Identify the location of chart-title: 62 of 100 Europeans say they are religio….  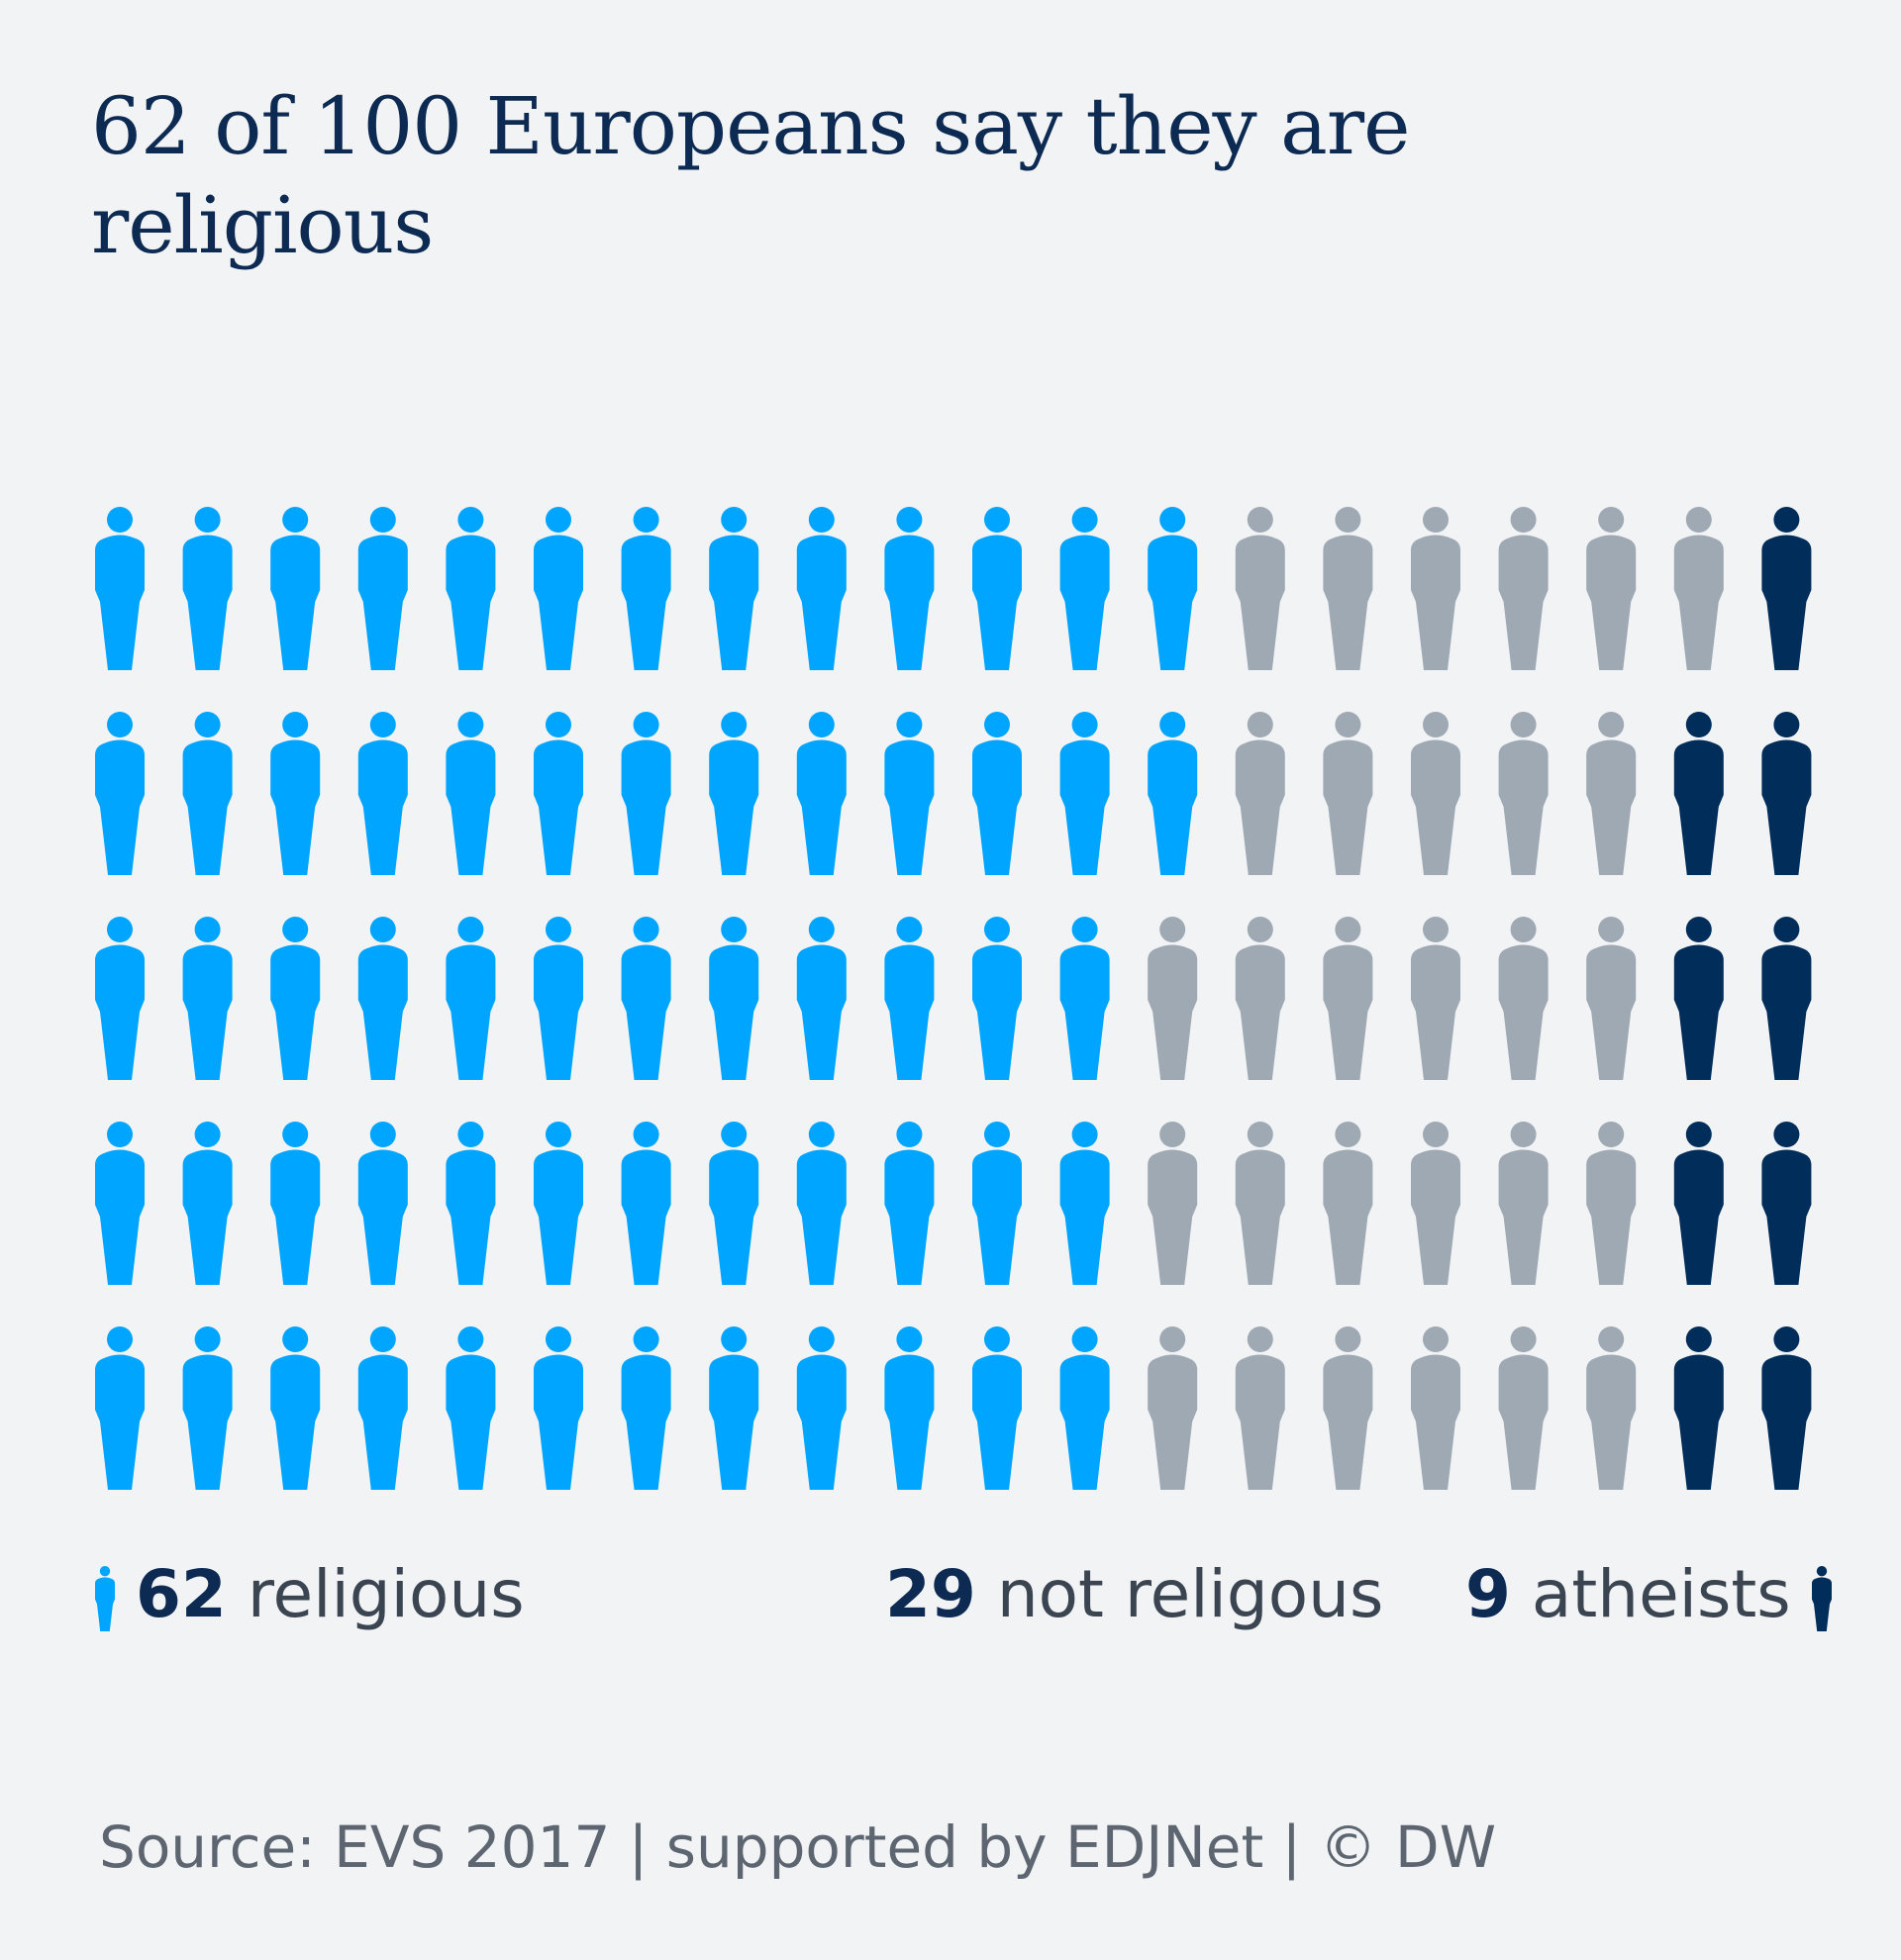
(750, 175).